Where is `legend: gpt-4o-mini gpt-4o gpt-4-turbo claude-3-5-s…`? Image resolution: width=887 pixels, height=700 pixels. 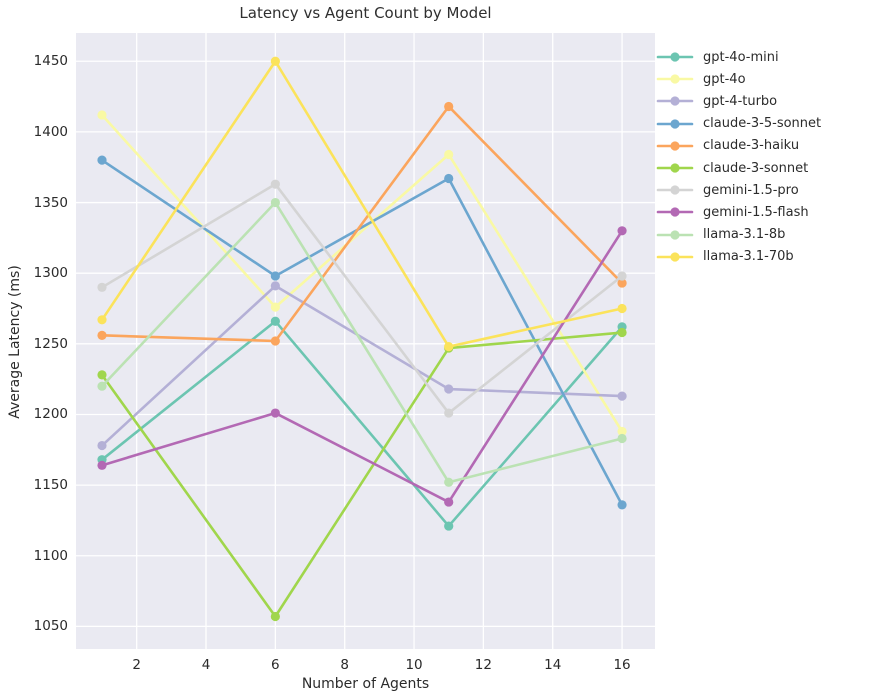
legend: gpt-4o-mini gpt-4o gpt-4-turbo claude-3-5-s… is located at coordinates (738, 157).